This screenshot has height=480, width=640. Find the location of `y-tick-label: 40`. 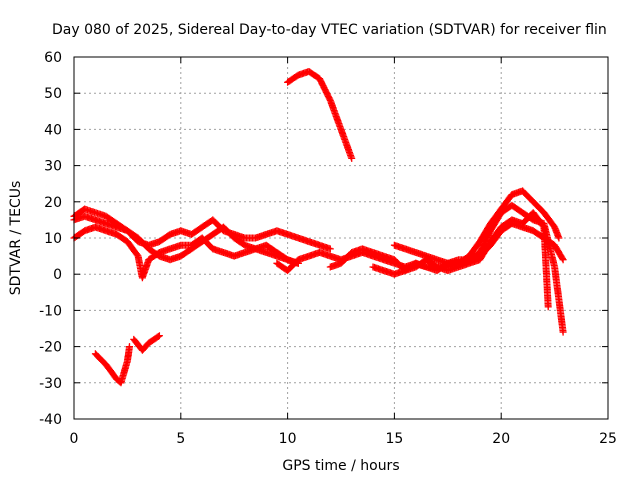

y-tick-label: 40 is located at coordinates (53, 130).